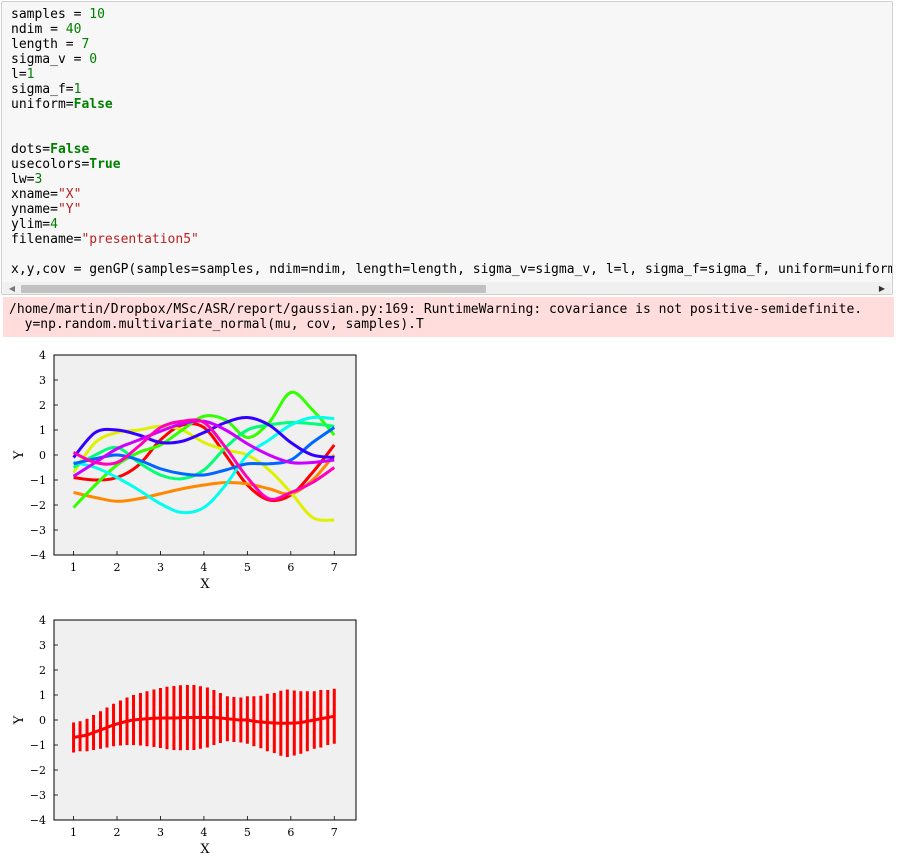 The height and width of the screenshot is (863, 905). Describe the element at coordinates (451, 59) in the screenshot. I see `code-line: sigma_v = 0` at that location.